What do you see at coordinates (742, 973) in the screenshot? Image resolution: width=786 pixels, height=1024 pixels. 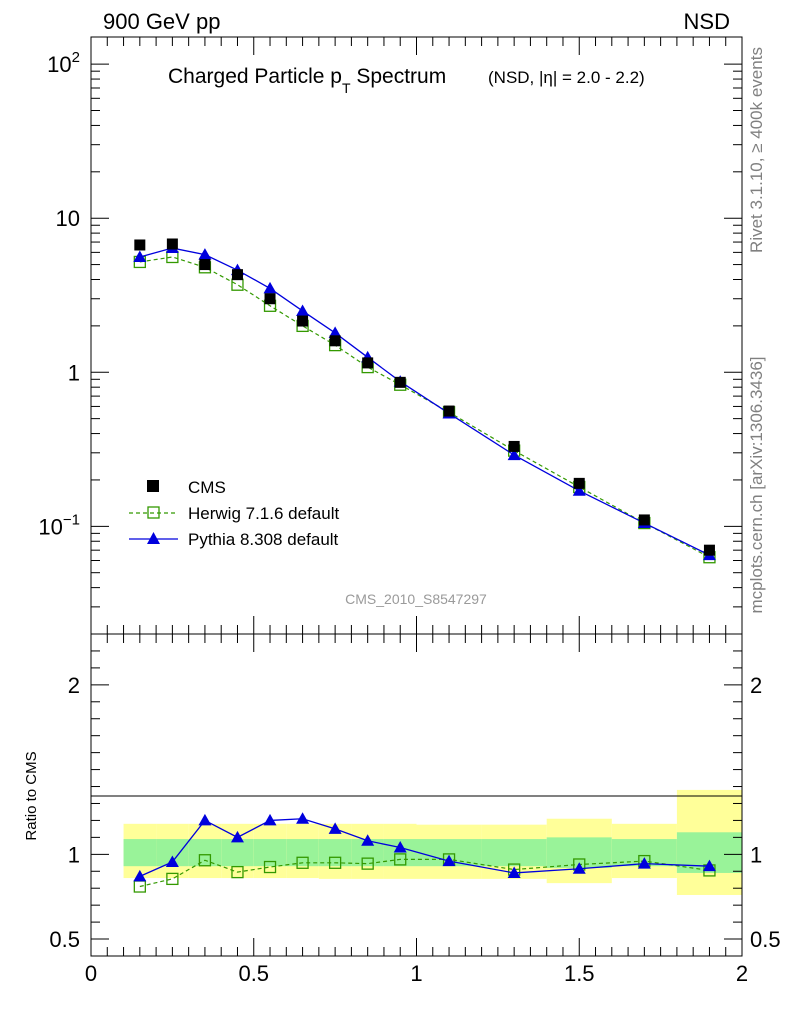 I see `x-tick-label: 2` at bounding box center [742, 973].